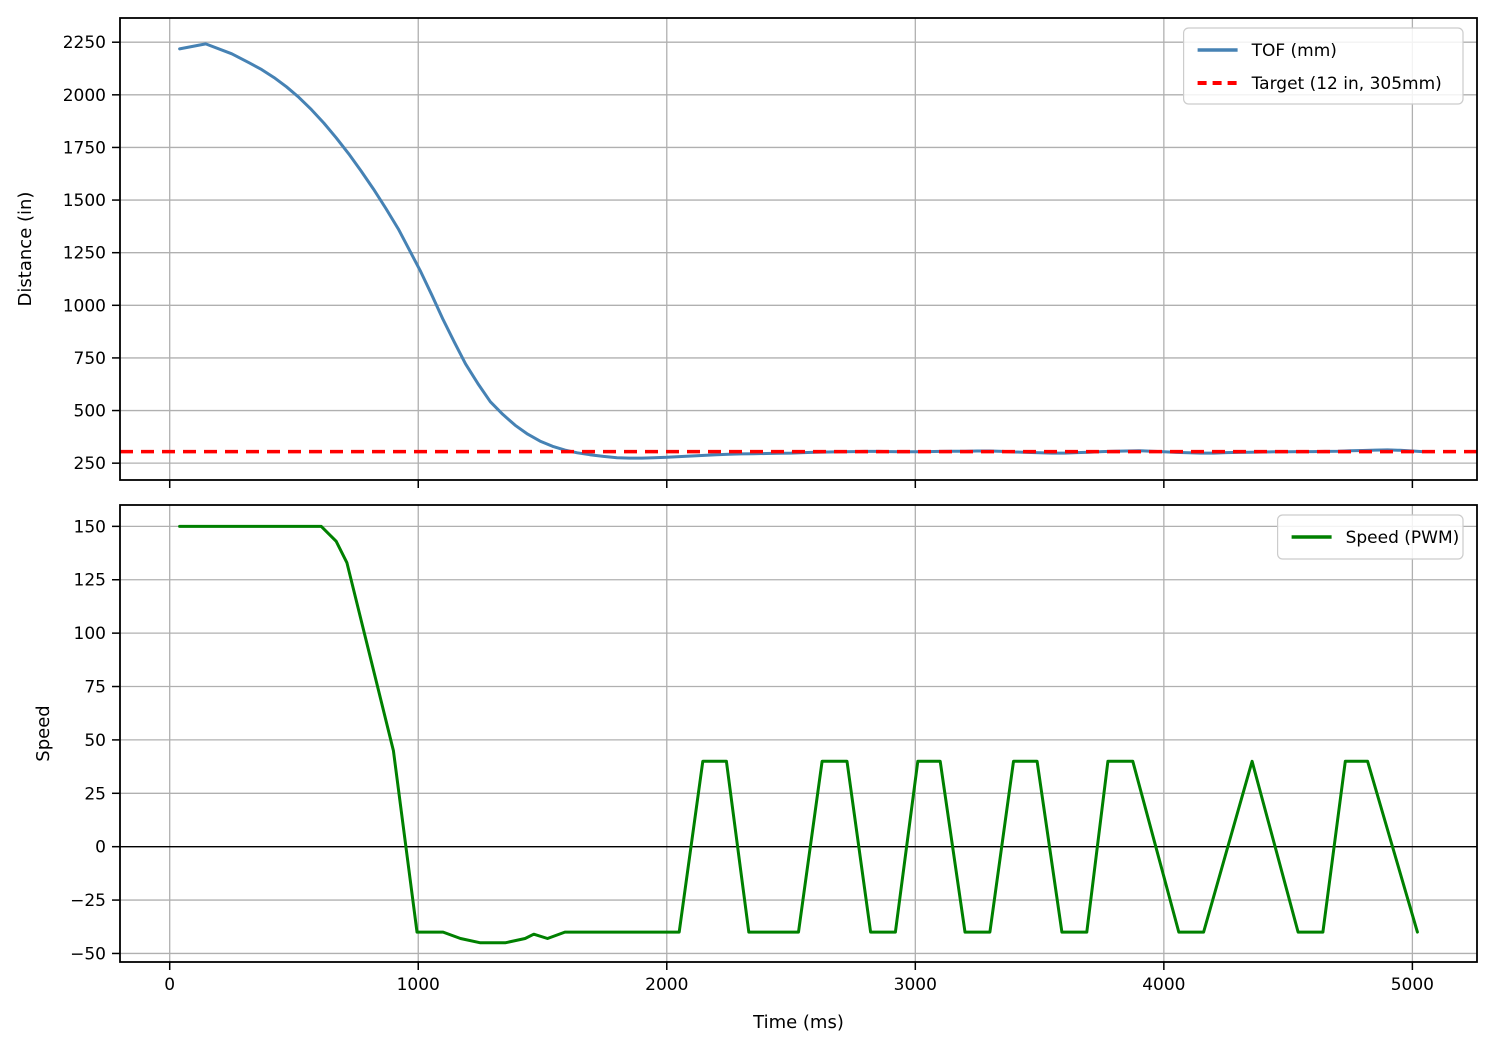 The image size is (1500, 1054). What do you see at coordinates (90, 634) in the screenshot?
I see `y-tick-label: 100` at bounding box center [90, 634].